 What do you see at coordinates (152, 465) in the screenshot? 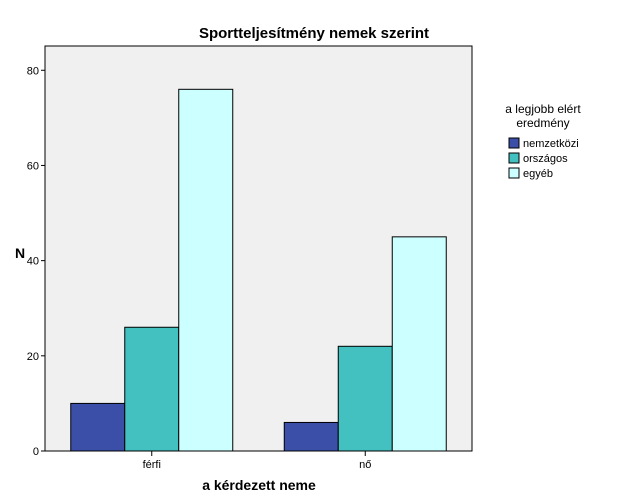
I see `x-tick-label: férfi` at bounding box center [152, 465].